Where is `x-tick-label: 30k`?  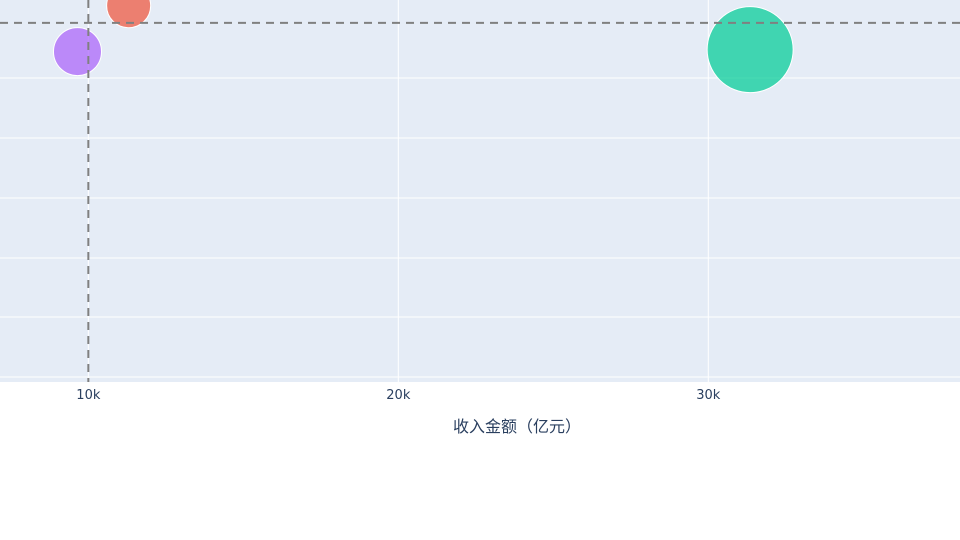 x-tick-label: 30k is located at coordinates (708, 395).